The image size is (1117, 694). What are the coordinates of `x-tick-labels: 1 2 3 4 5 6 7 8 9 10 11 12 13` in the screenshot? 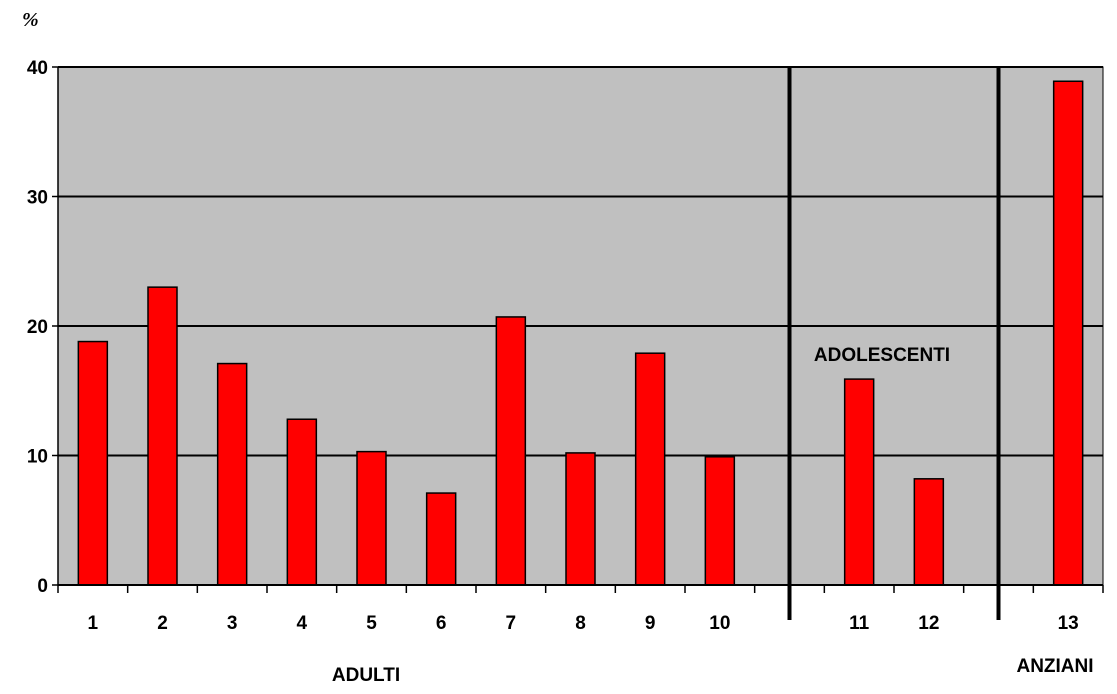 It's located at (583, 623).